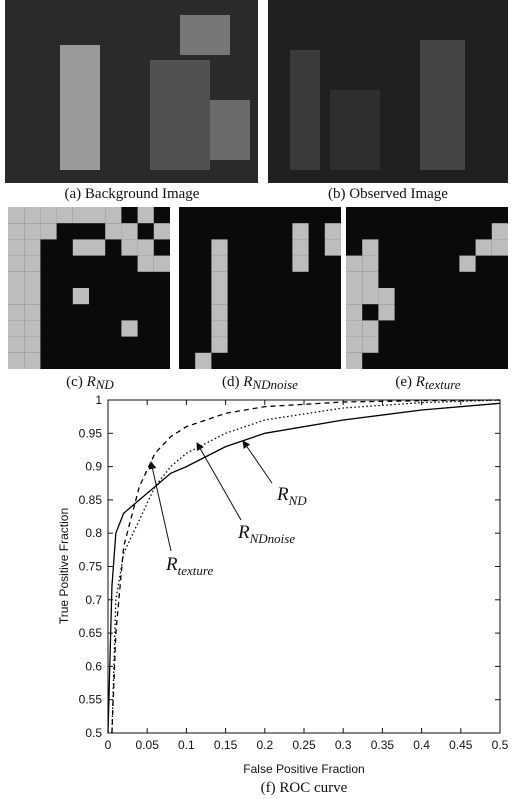 Image resolution: width=513 pixels, height=799 pixels. I want to click on x-tick-label: 0.5, so click(500, 745).